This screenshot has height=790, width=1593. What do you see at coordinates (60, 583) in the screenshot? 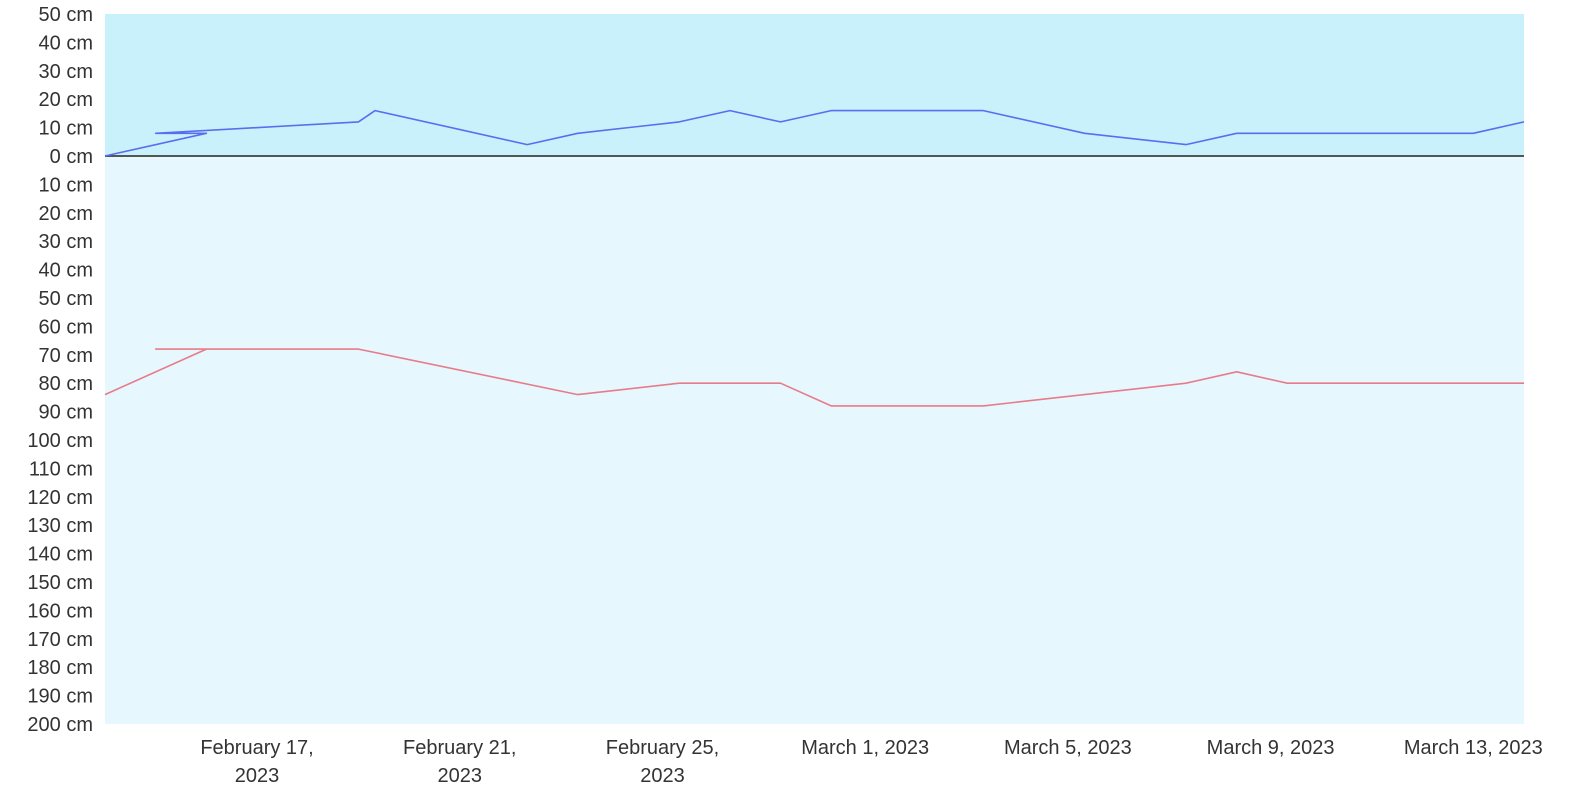
I see `y-tick-label: 150 cm` at bounding box center [60, 583].